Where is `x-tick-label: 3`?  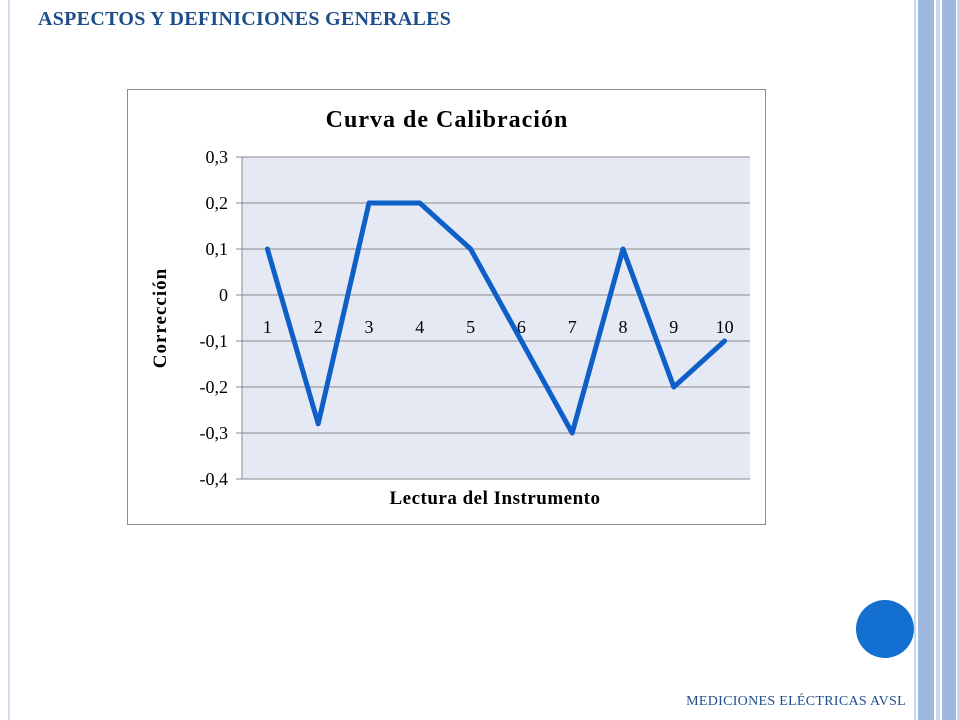 x-tick-label: 3 is located at coordinates (369, 327).